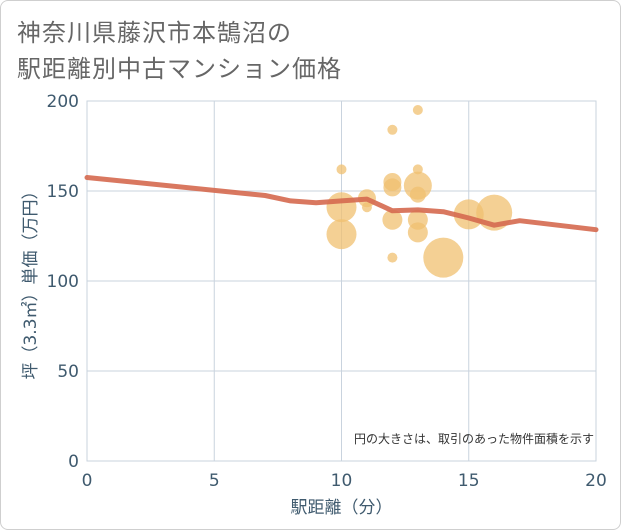 The height and width of the screenshot is (530, 621). Describe the element at coordinates (154, 33) in the screenshot. I see `title-line-1: 神奈川県藤沢市本鵠沼の` at that location.